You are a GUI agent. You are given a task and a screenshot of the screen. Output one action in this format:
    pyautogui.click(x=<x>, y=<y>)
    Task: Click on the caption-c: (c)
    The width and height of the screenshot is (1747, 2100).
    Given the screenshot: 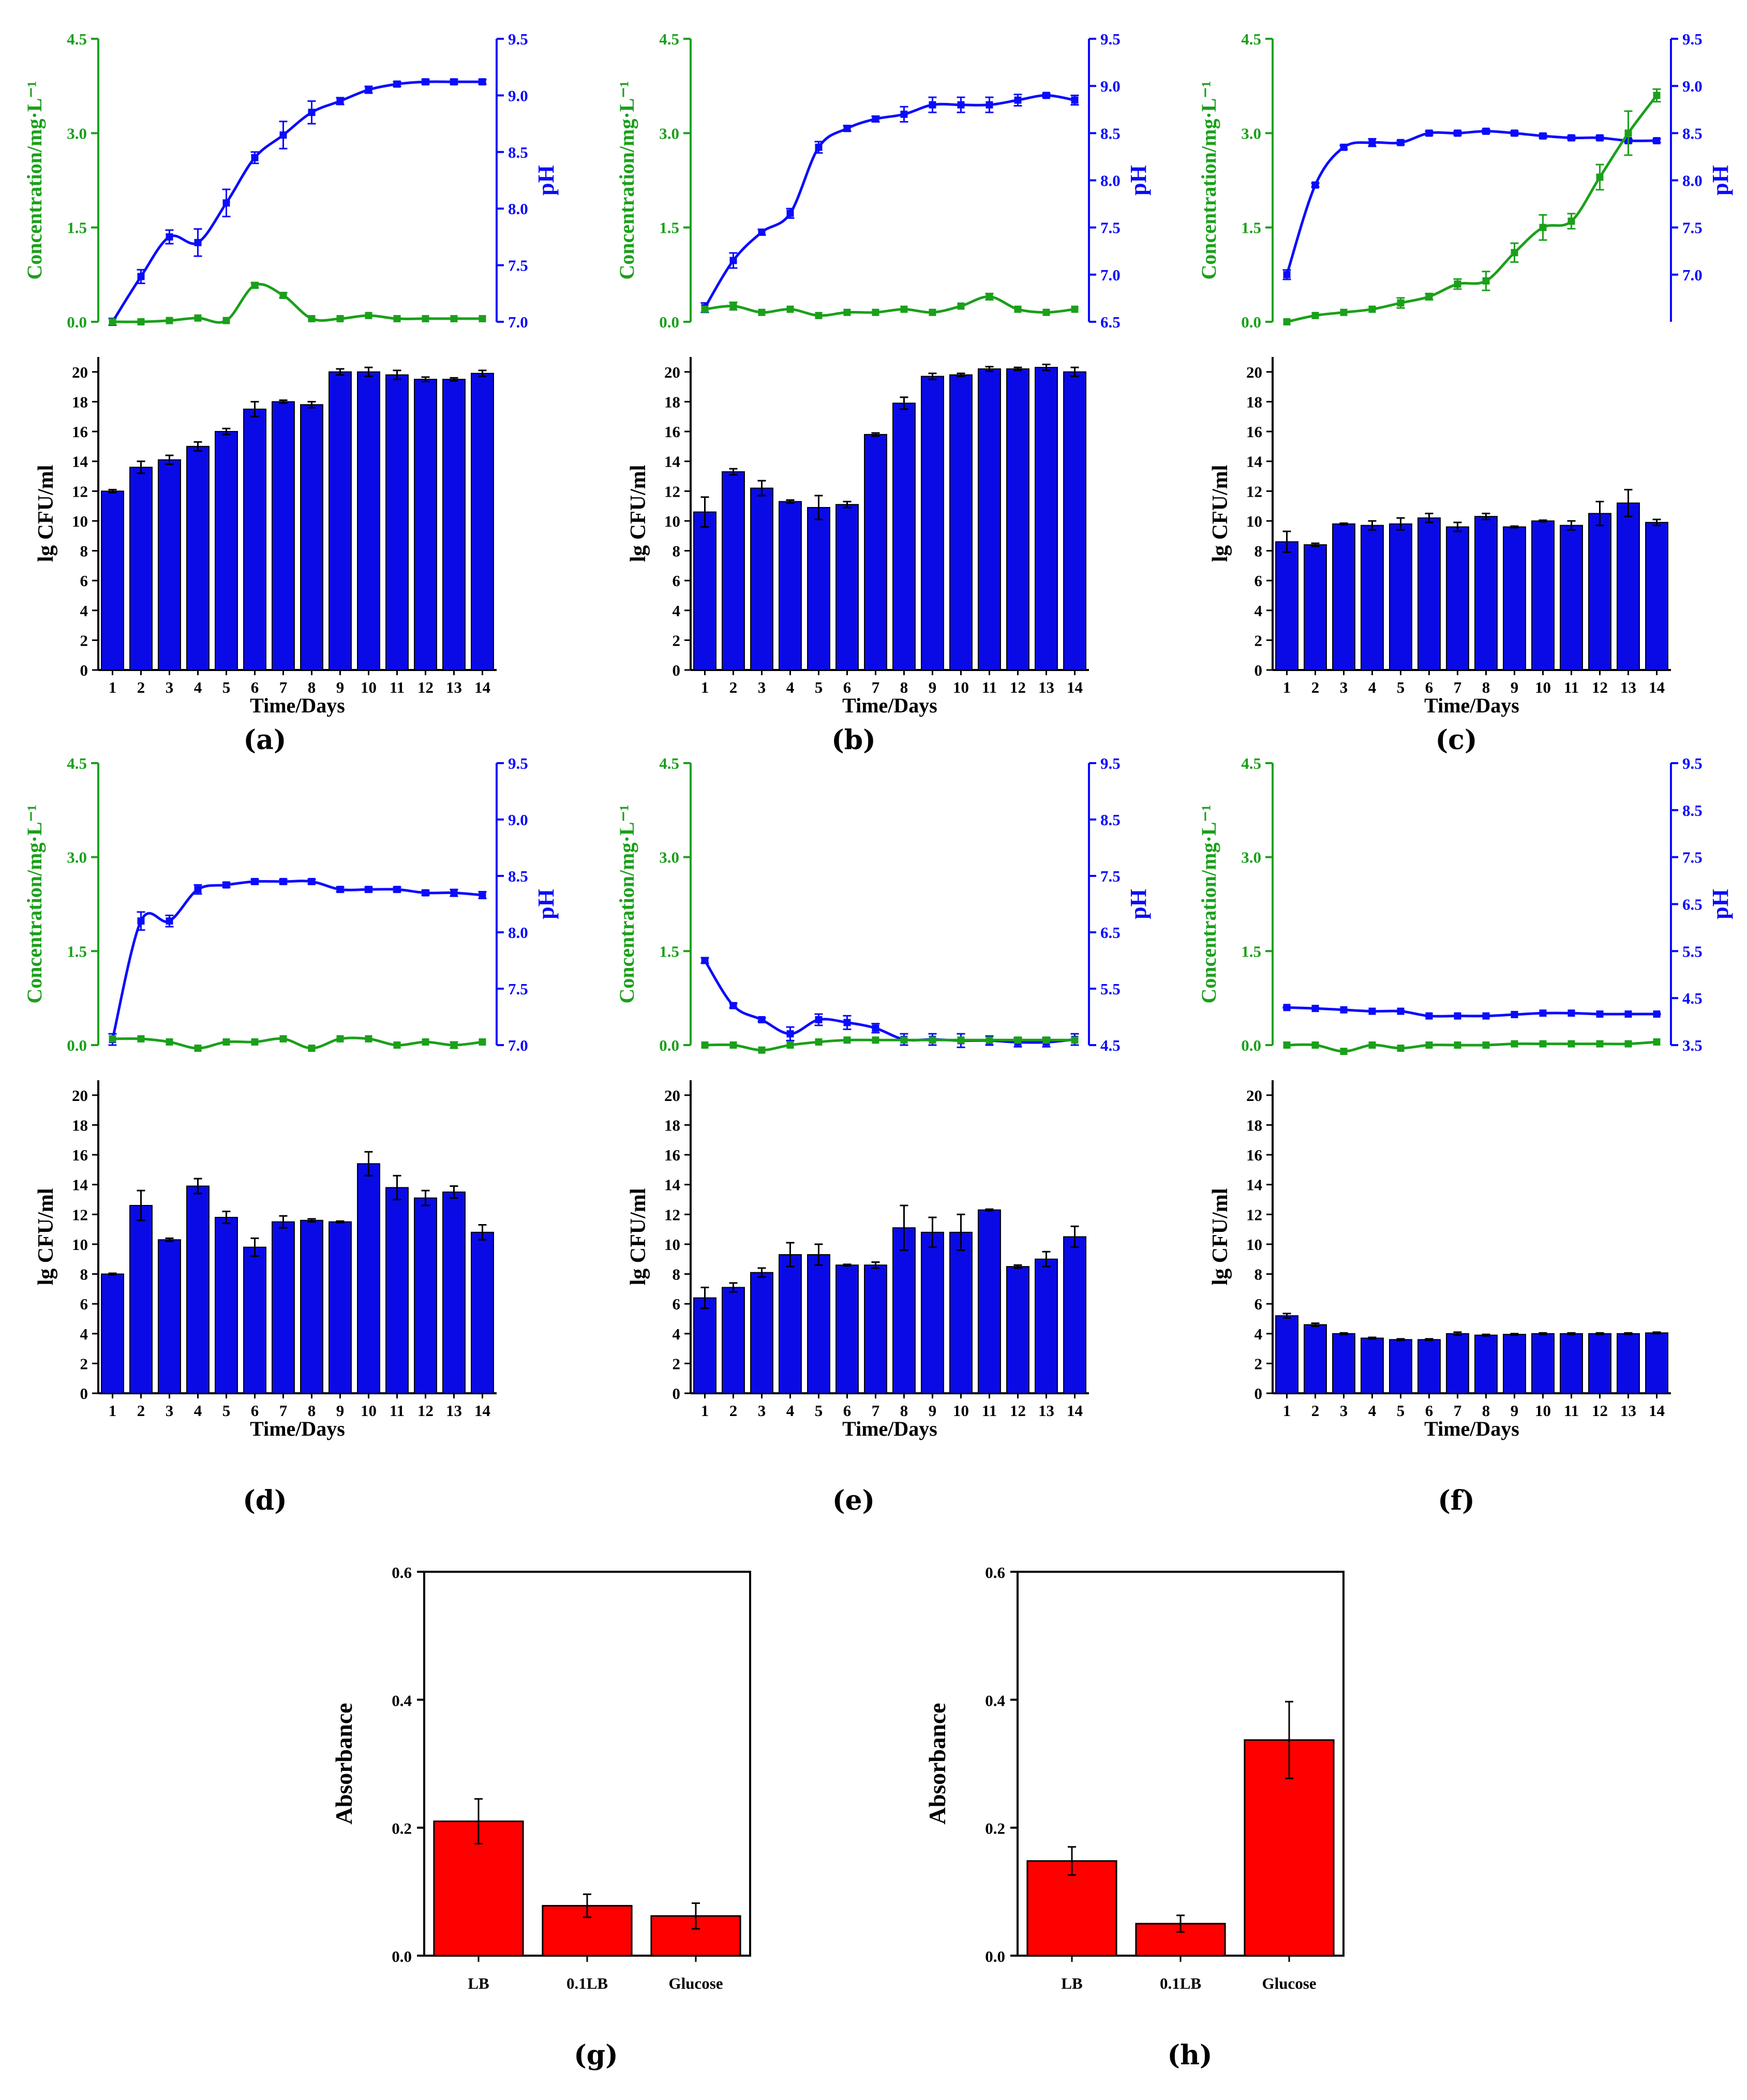 What is the action you would take?
    pyautogui.click(x=1456, y=740)
    